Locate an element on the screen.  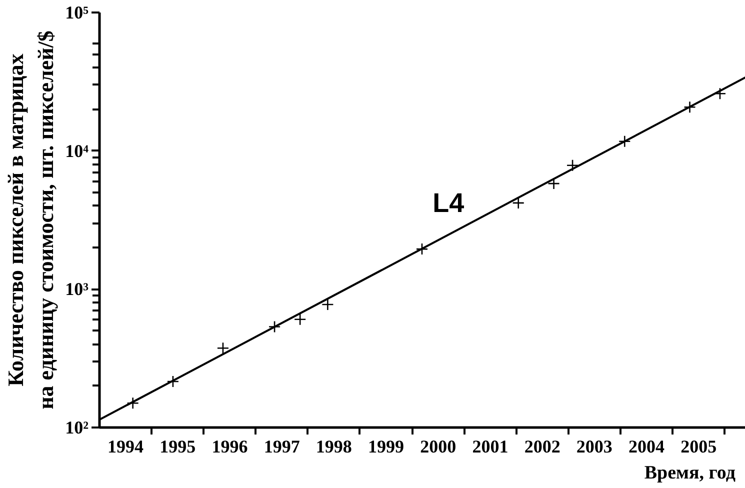
x-tick-label: 1996 is located at coordinates (230, 446).